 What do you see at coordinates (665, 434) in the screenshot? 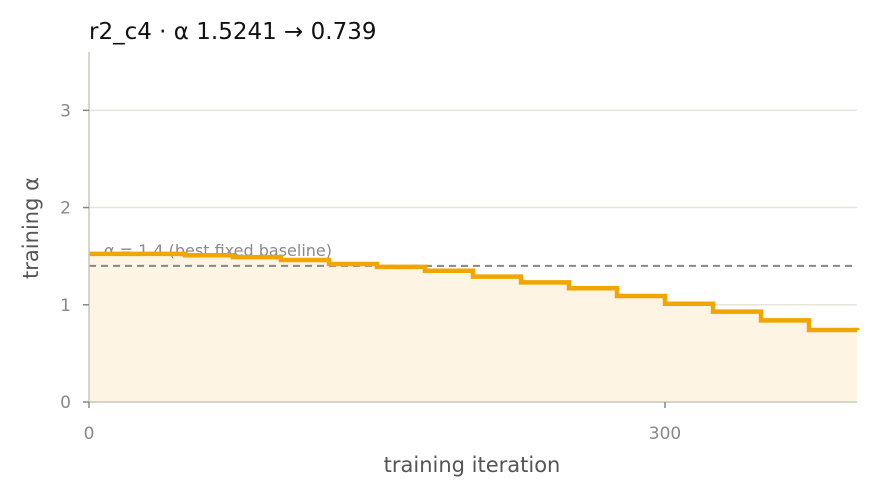
I see `x-tick-label: 300` at bounding box center [665, 434].